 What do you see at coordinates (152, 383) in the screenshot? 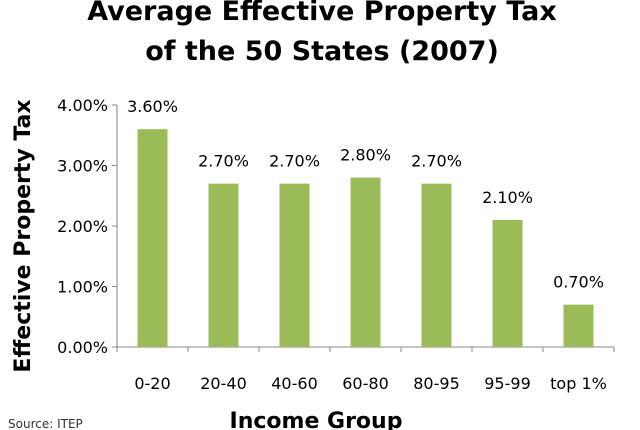
I see `x-tick-label: 0-20` at bounding box center [152, 383].